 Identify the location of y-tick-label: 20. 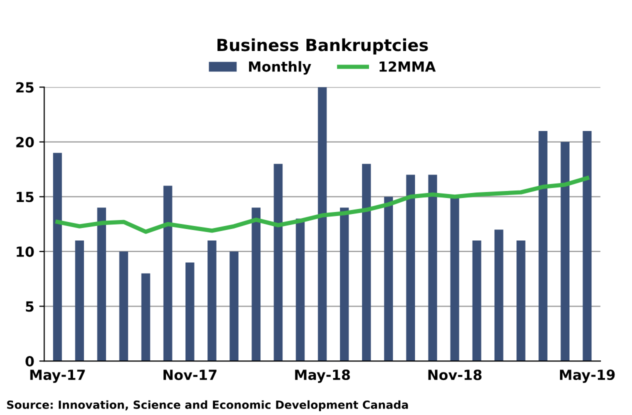
(25, 142).